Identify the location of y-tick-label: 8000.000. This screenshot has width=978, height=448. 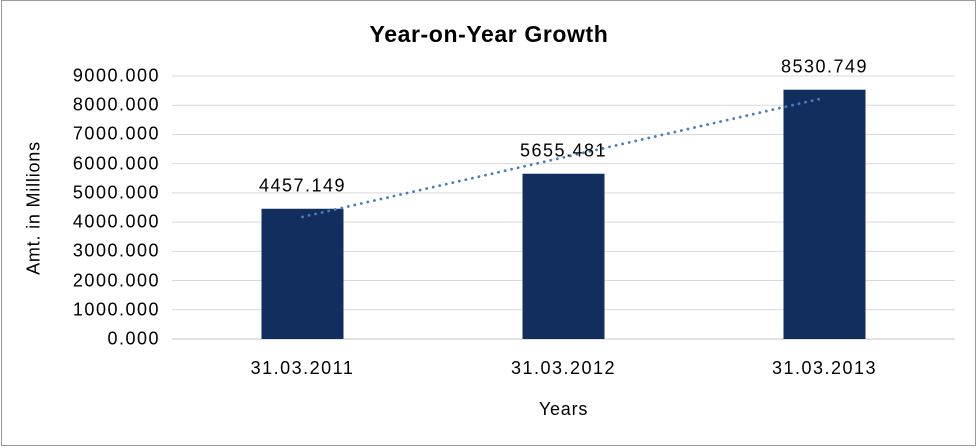
(116, 104).